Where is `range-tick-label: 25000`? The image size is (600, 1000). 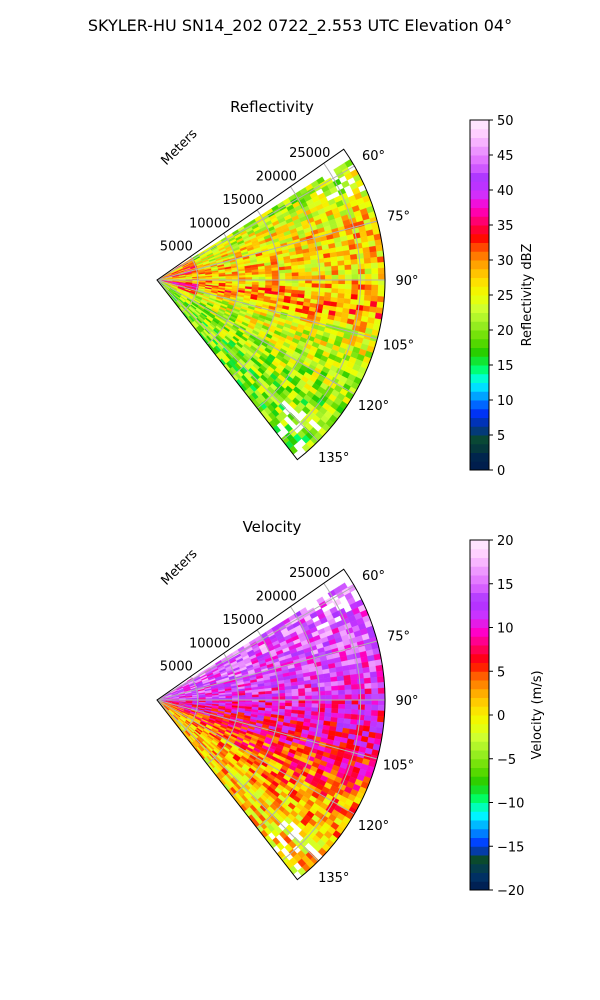 range-tick-label: 25000 is located at coordinates (309, 573).